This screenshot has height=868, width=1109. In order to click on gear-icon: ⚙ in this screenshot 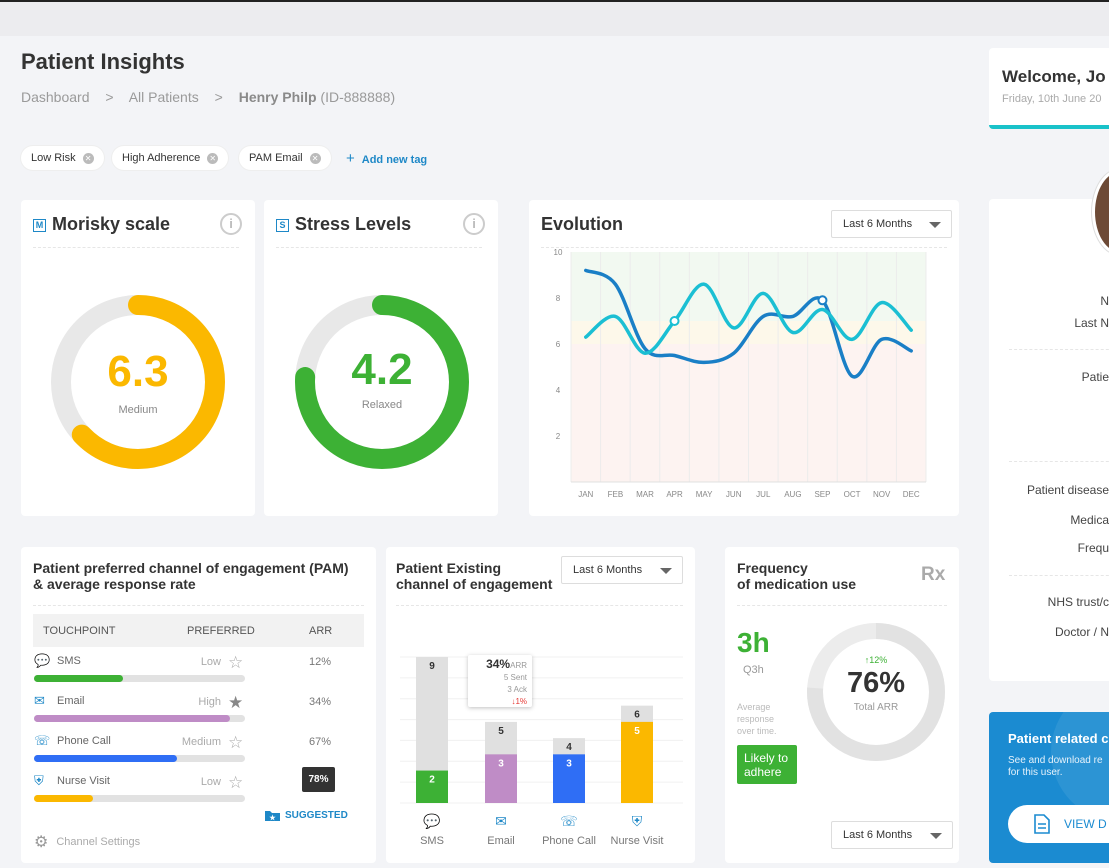, I will do `click(41, 842)`.